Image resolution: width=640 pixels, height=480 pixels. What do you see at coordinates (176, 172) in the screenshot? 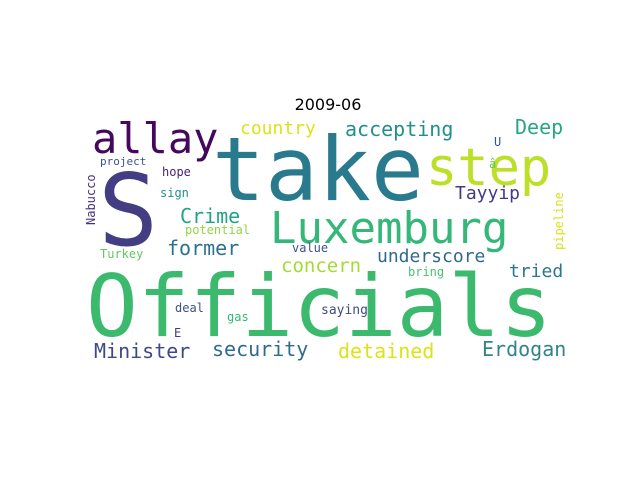
I see `word-21: hope` at bounding box center [176, 172].